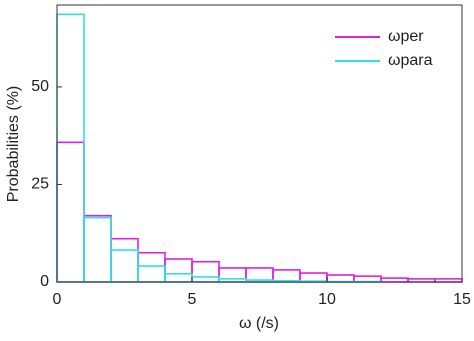  What do you see at coordinates (259, 323) in the screenshot?
I see `x-axis-label: ω (/s)` at bounding box center [259, 323].